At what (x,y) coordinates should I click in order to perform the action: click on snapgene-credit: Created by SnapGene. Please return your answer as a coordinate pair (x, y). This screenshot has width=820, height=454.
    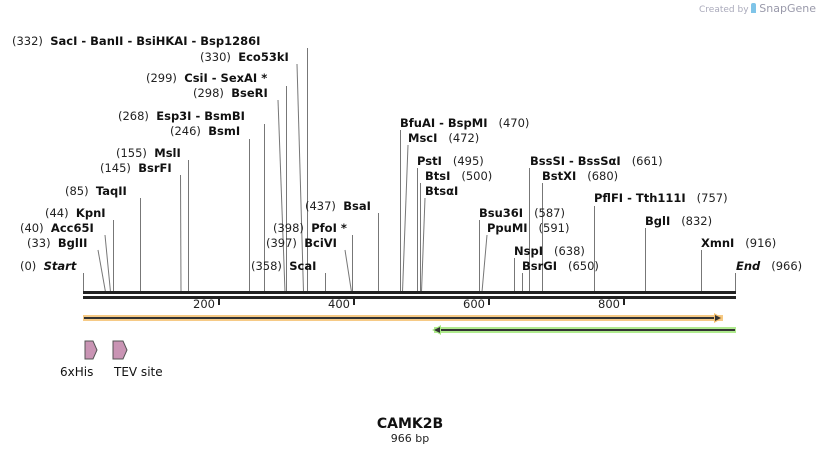
    Looking at the image, I should click on (757, 8).